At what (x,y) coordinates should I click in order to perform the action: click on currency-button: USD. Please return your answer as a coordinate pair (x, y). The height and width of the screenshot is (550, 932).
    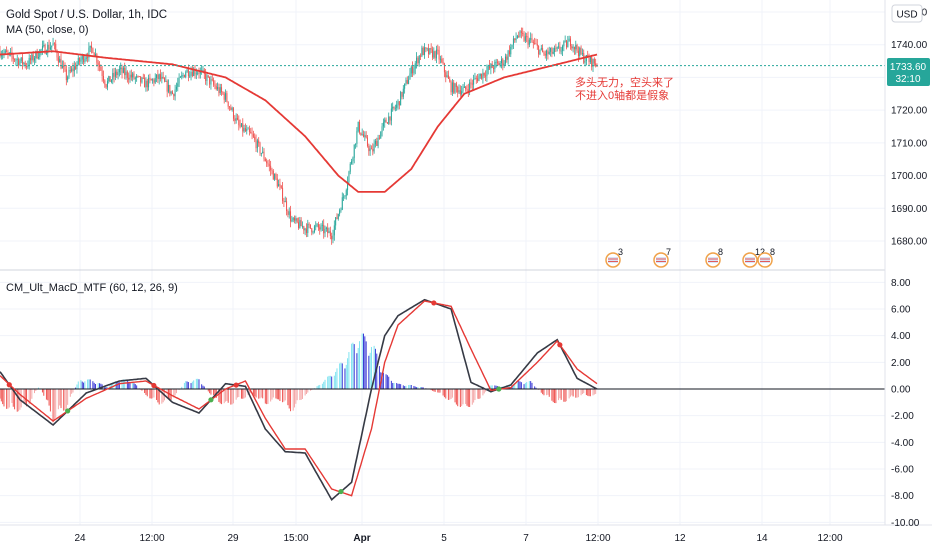
    Looking at the image, I should click on (907, 13).